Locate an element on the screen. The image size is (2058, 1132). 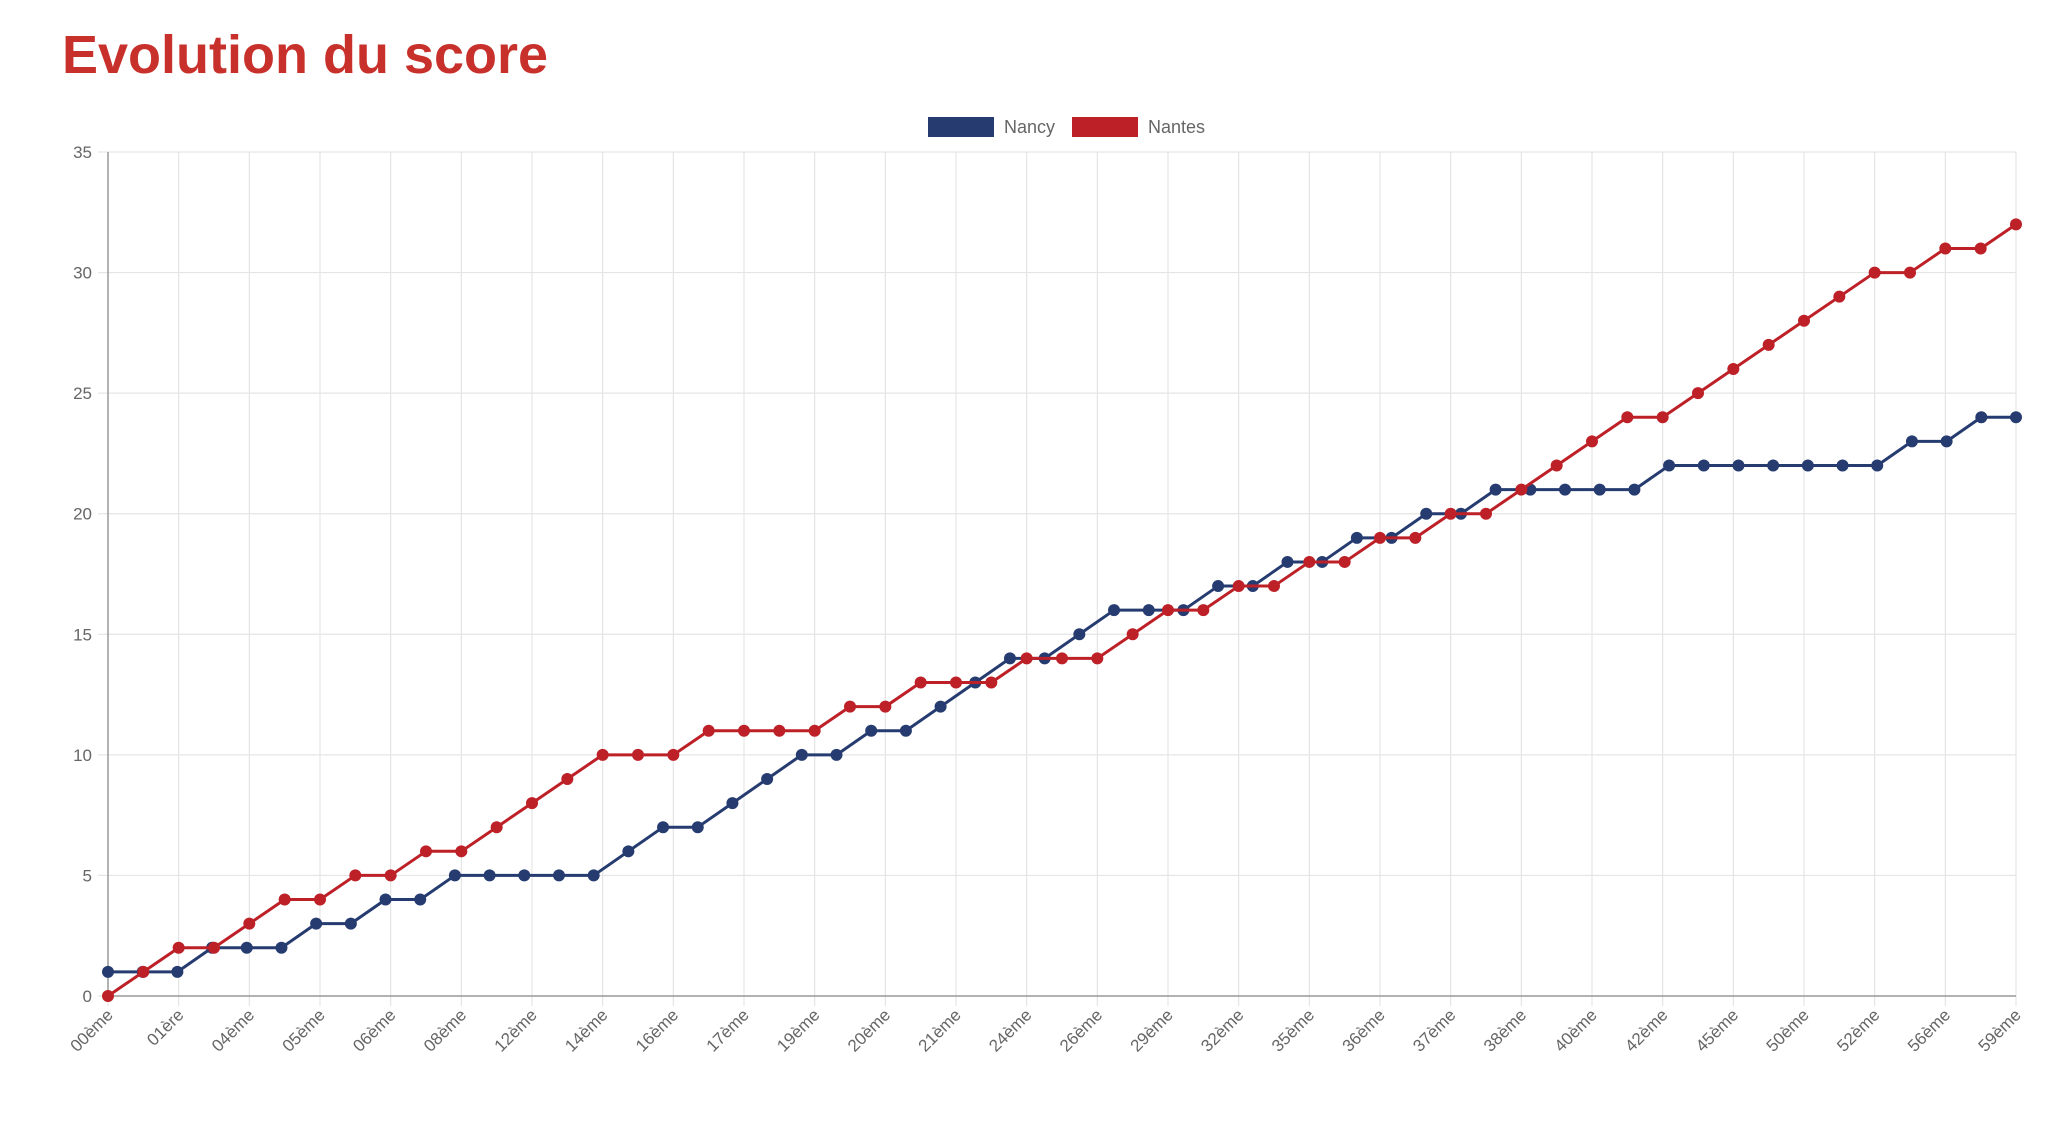
legend-swatch-nancy is located at coordinates (961, 127).